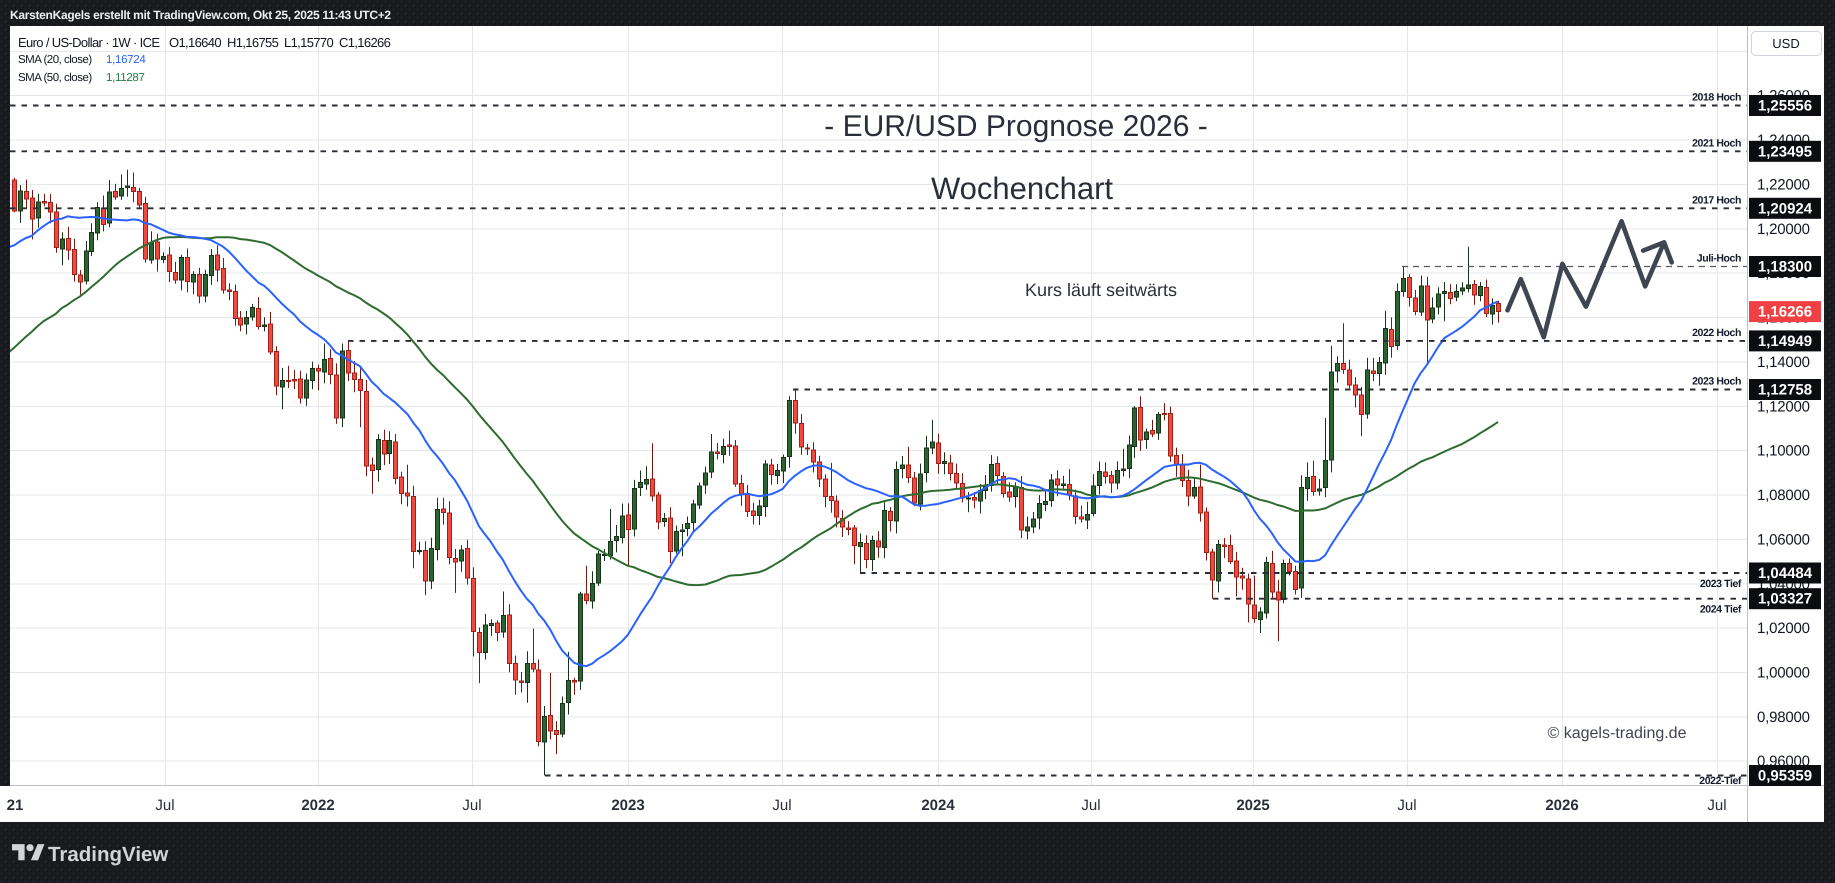 The width and height of the screenshot is (1835, 883). I want to click on svg-text: 2023 Hoch, so click(1716, 382).